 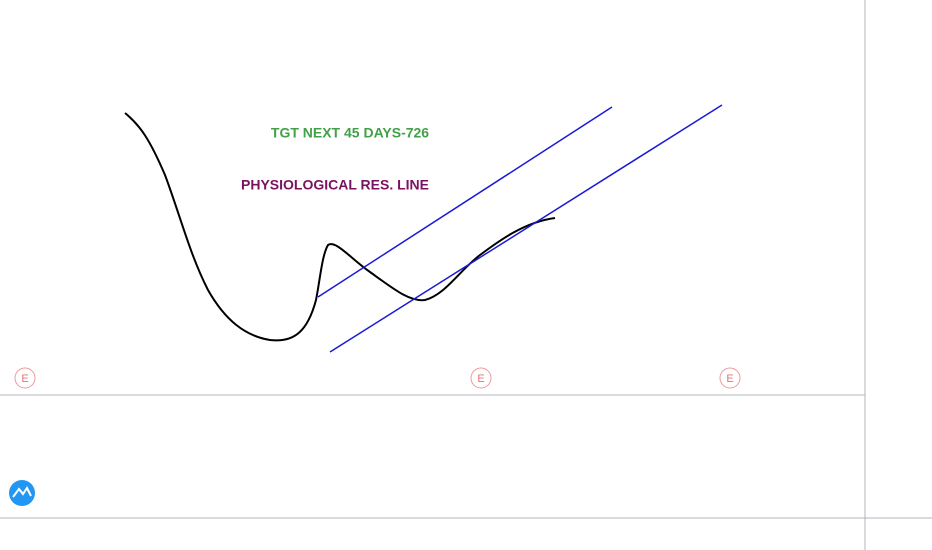 I want to click on annotation: PHYSIOLOGICAL RES. LINE, so click(x=335, y=185).